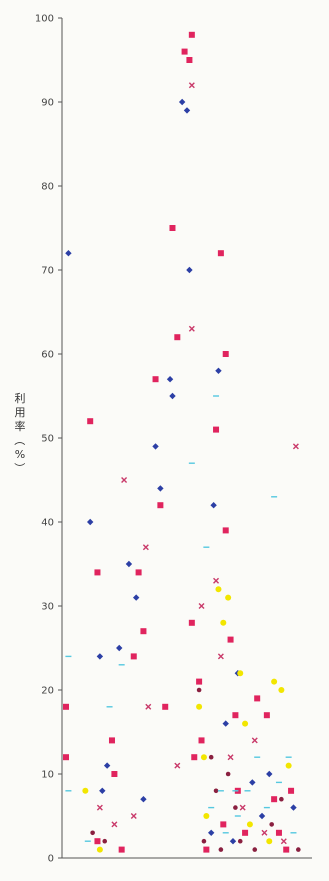  Describe the element at coordinates (47, 103) in the screenshot. I see `y-tick-label: 90` at that location.